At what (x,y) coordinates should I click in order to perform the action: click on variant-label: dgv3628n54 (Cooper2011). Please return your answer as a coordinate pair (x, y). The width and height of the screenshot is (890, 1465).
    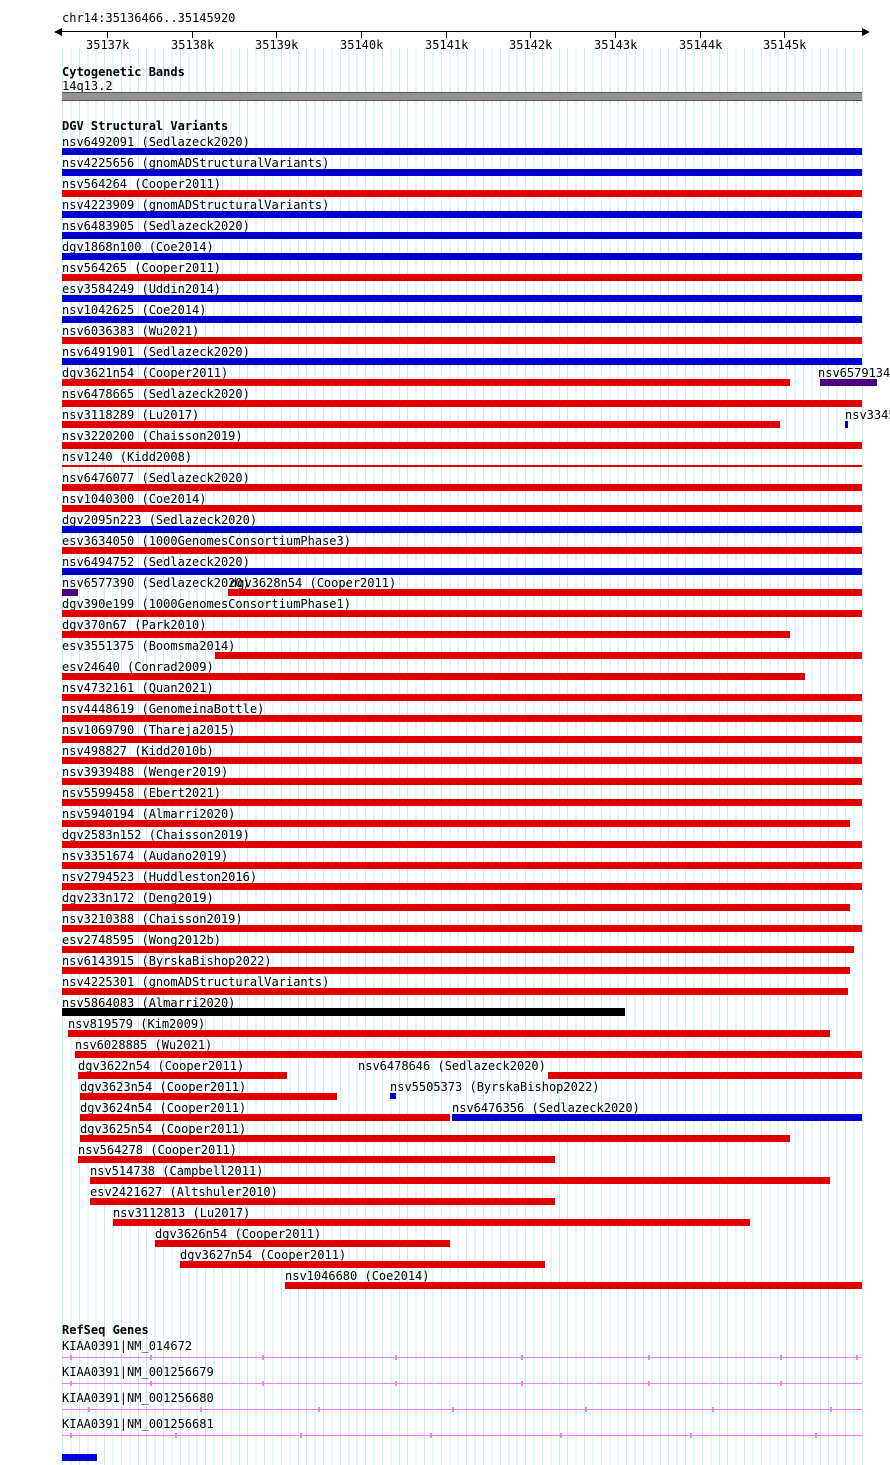
    Looking at the image, I should click on (313, 583).